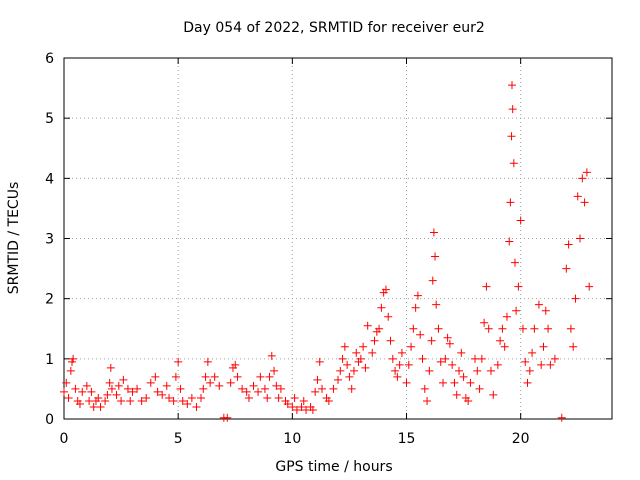 Image resolution: width=640 pixels, height=480 pixels. I want to click on y-tick-label: 4, so click(49, 179).